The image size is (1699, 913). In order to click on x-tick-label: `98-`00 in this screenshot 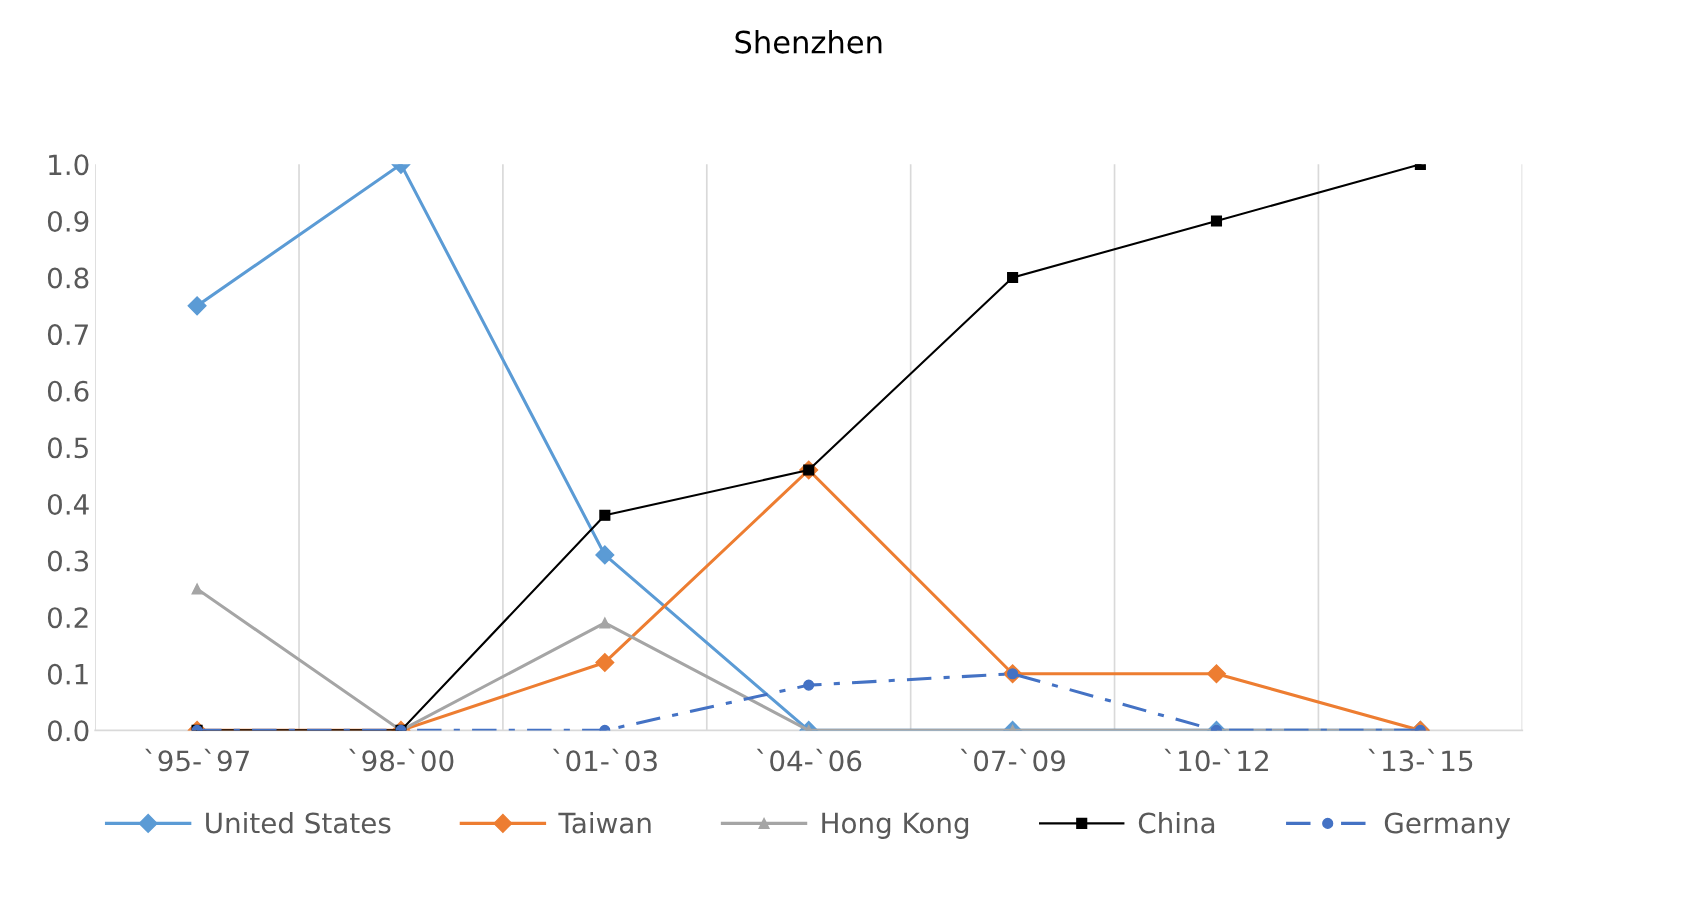, I will do `click(401, 760)`.